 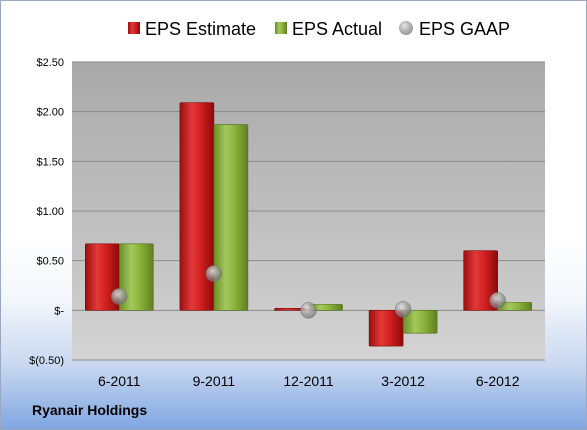 What do you see at coordinates (134, 28) in the screenshot?
I see `legend-swatch-estimate` at bounding box center [134, 28].